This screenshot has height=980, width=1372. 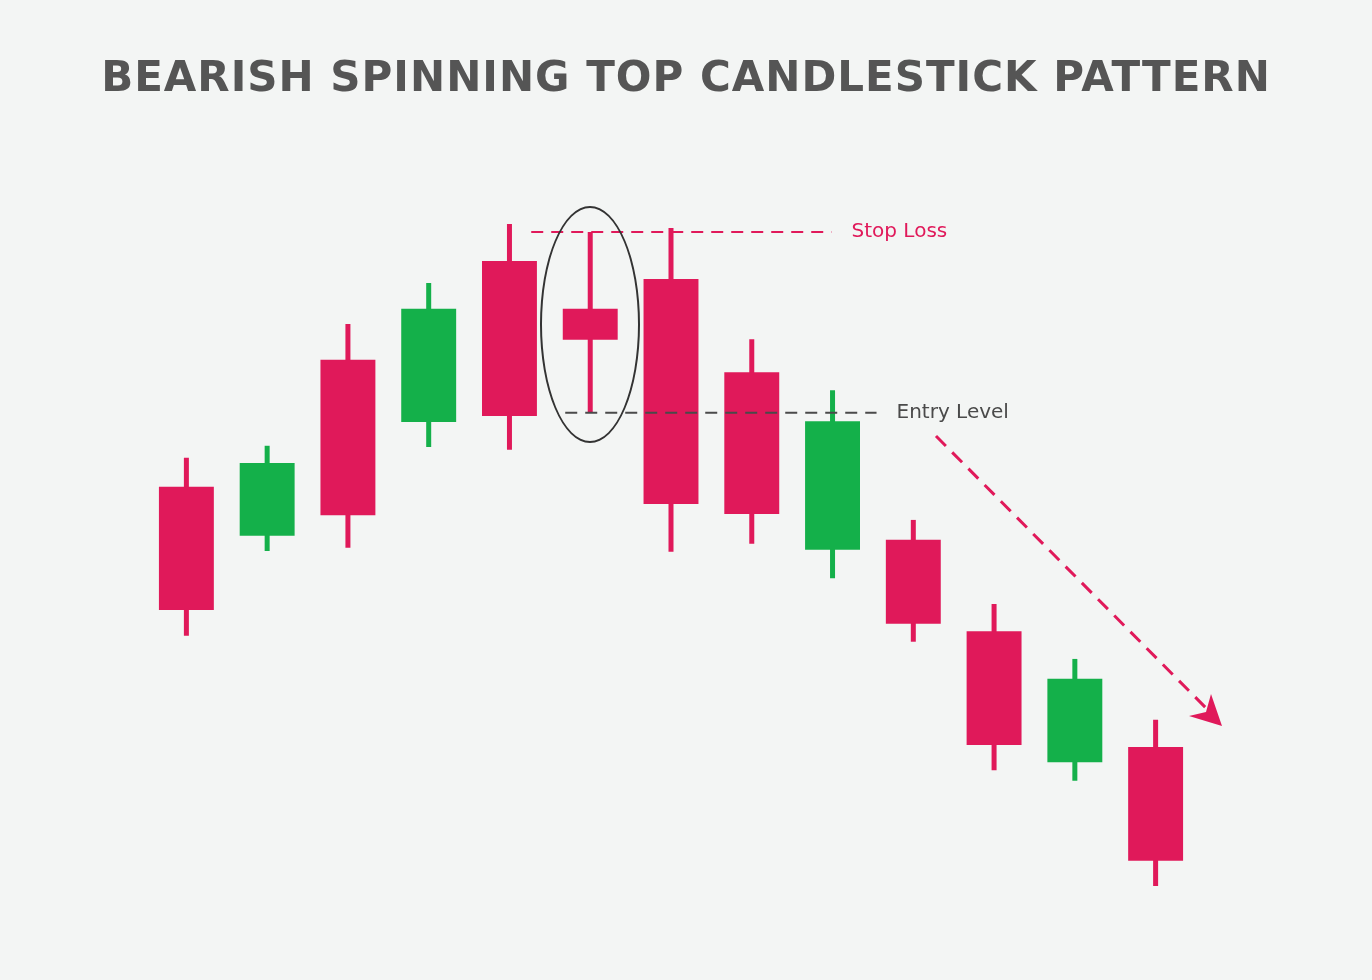 I want to click on ref-line-label: Entry Level, so click(x=952, y=410).